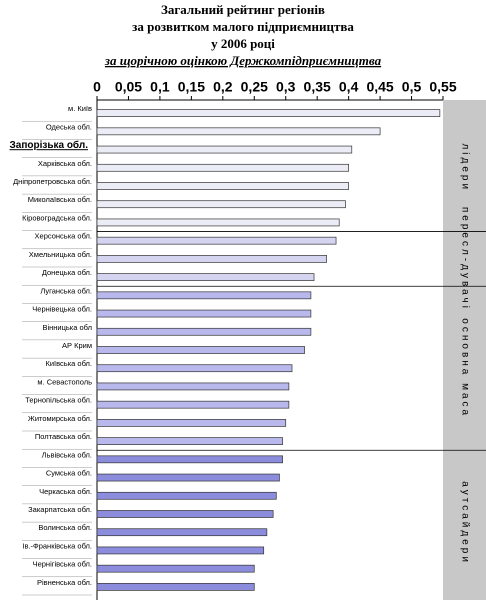 The width and height of the screenshot is (486, 605). I want to click on category-label: Чернівецька обл., so click(62, 309).